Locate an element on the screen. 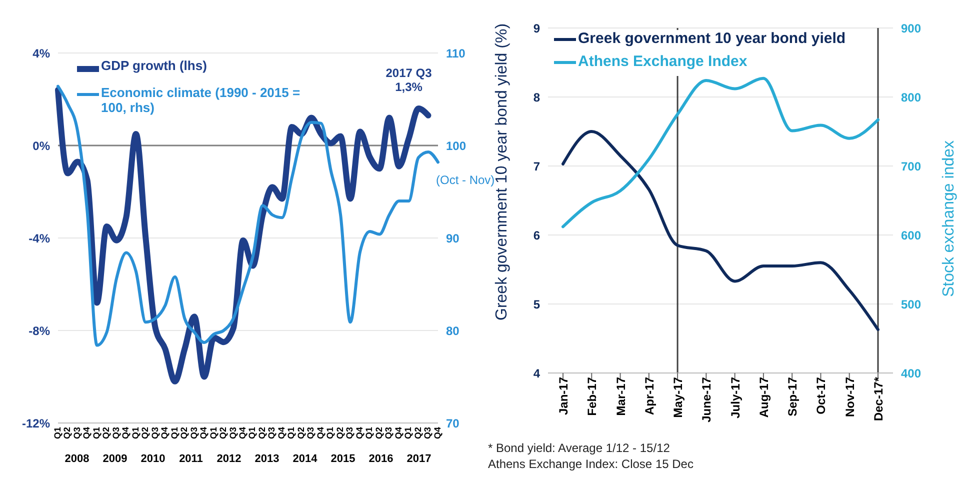 The height and width of the screenshot is (503, 971). y2-tick-label: 70 is located at coordinates (453, 423).